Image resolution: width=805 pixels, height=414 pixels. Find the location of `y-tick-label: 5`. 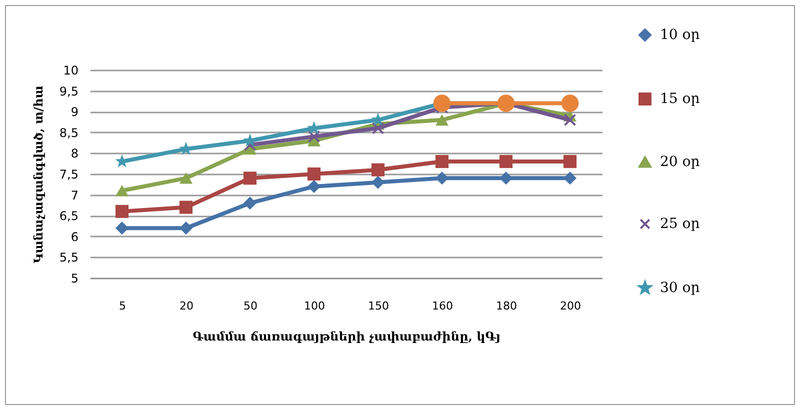

y-tick-label: 5 is located at coordinates (74, 279).